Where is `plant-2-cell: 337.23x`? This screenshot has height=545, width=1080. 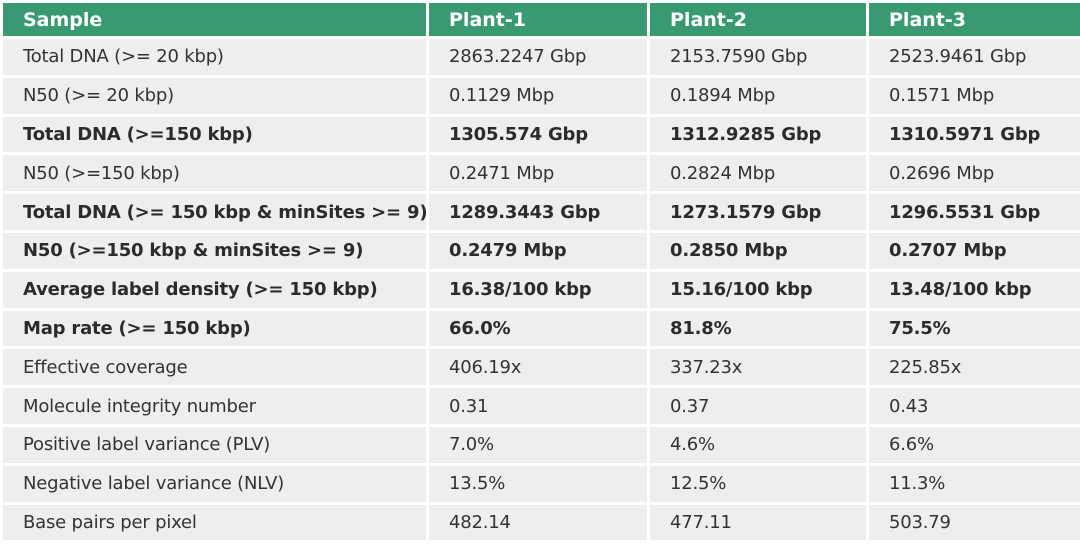 plant-2-cell: 337.23x is located at coordinates (758, 367).